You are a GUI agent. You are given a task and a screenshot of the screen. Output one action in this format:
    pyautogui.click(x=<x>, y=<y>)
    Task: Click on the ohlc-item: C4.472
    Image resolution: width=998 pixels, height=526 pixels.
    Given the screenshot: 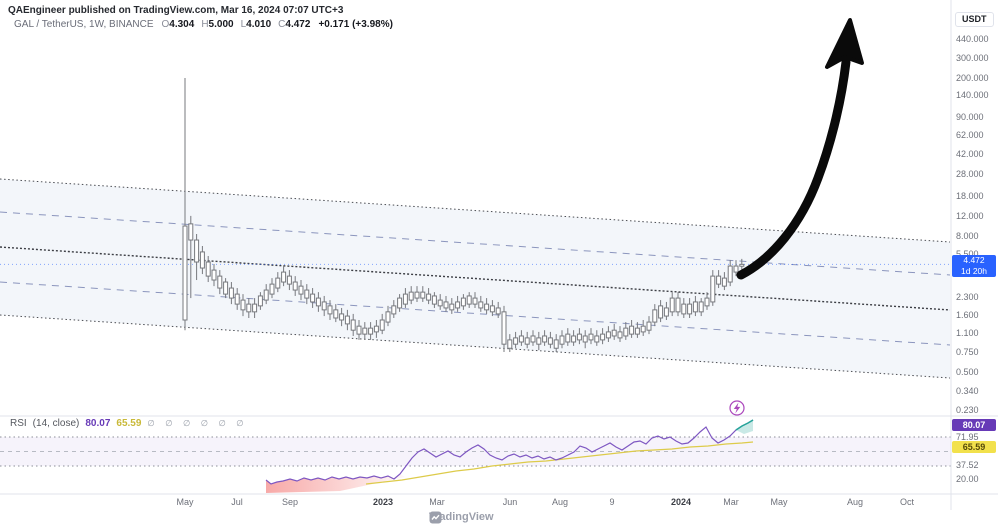 What is the action you would take?
    pyautogui.click(x=294, y=24)
    